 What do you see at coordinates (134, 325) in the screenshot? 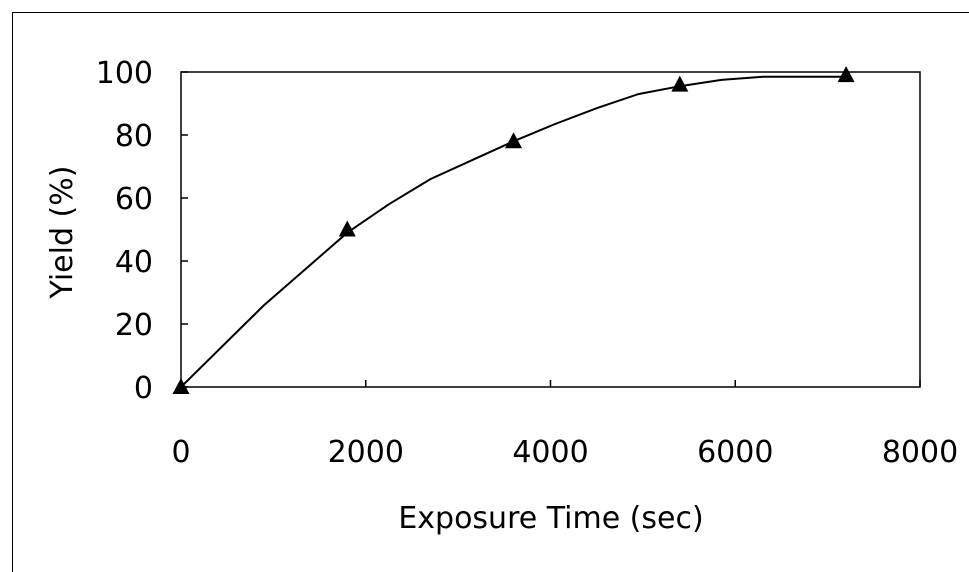
I see `y-tick-label: 20` at bounding box center [134, 325].